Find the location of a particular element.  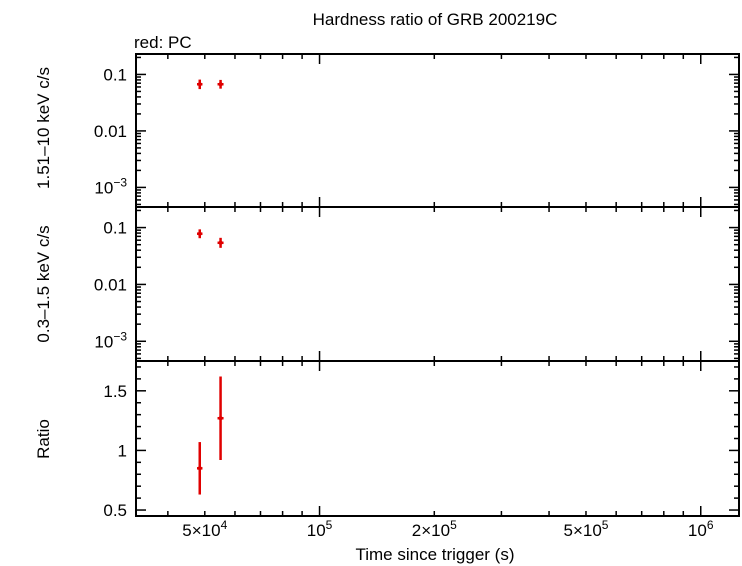

x-tick-label: 10⁵ is located at coordinates (320, 529).